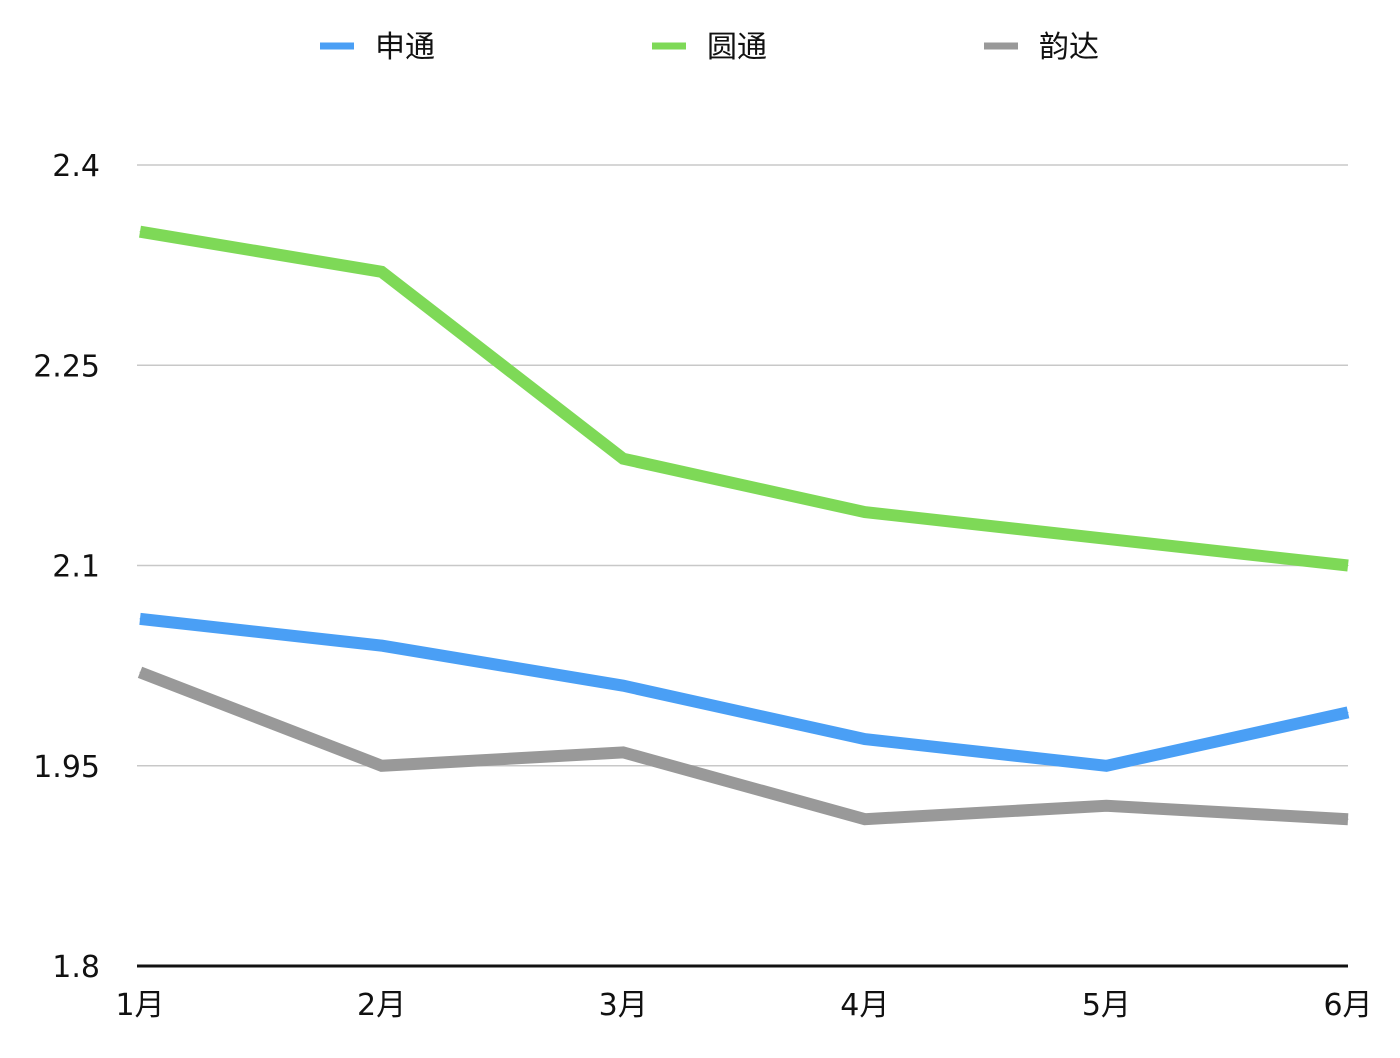 This screenshot has height=1058, width=1400. Describe the element at coordinates (76, 166) in the screenshot. I see `y-tick-label: 2.4` at that location.